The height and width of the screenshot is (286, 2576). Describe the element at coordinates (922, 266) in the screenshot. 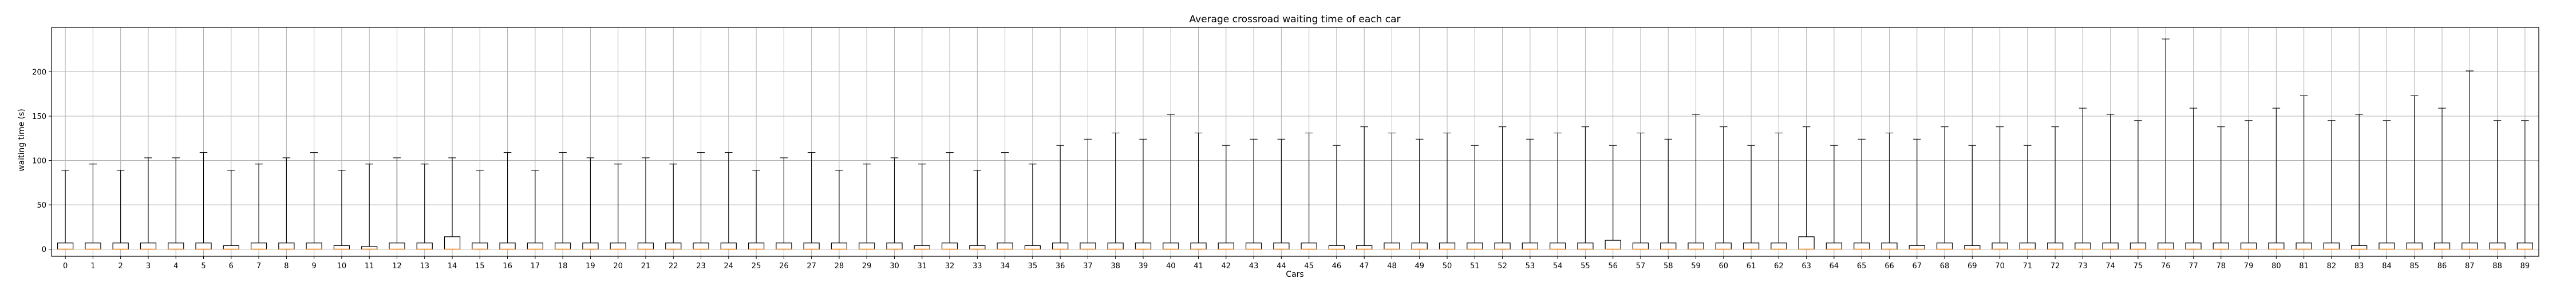

I see `x-tick-label: 31` at that location.